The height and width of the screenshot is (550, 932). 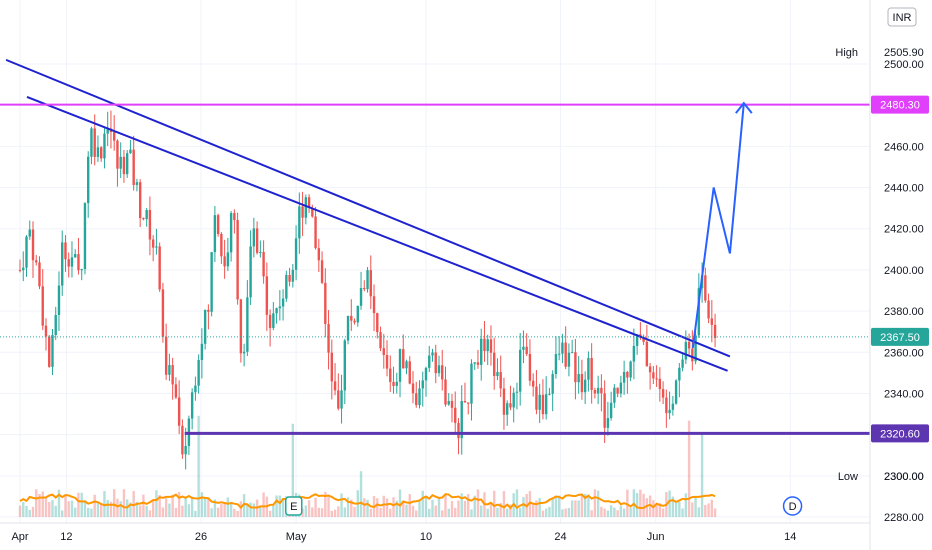 I want to click on x-axis: Apr 12 26 May 10 24 Jun 14, so click(x=435, y=532).